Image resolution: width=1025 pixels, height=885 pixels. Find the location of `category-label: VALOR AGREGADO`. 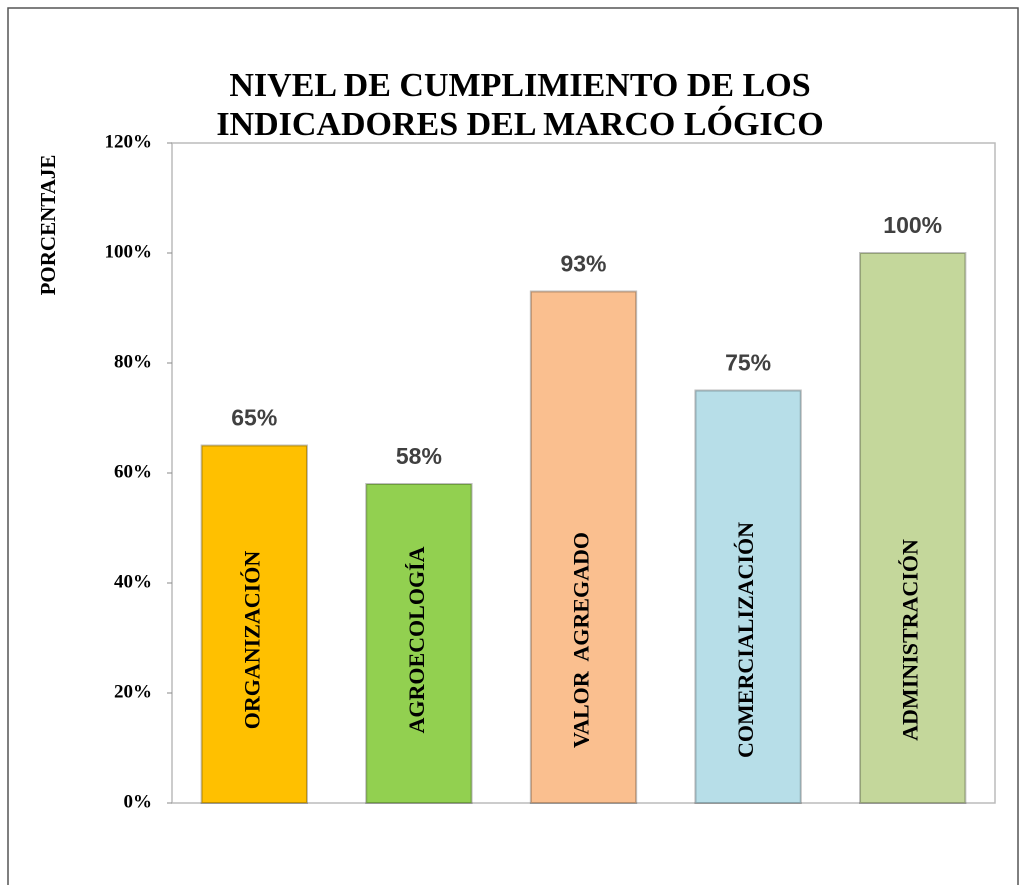

category-label: VALOR AGREGADO is located at coordinates (581, 640).